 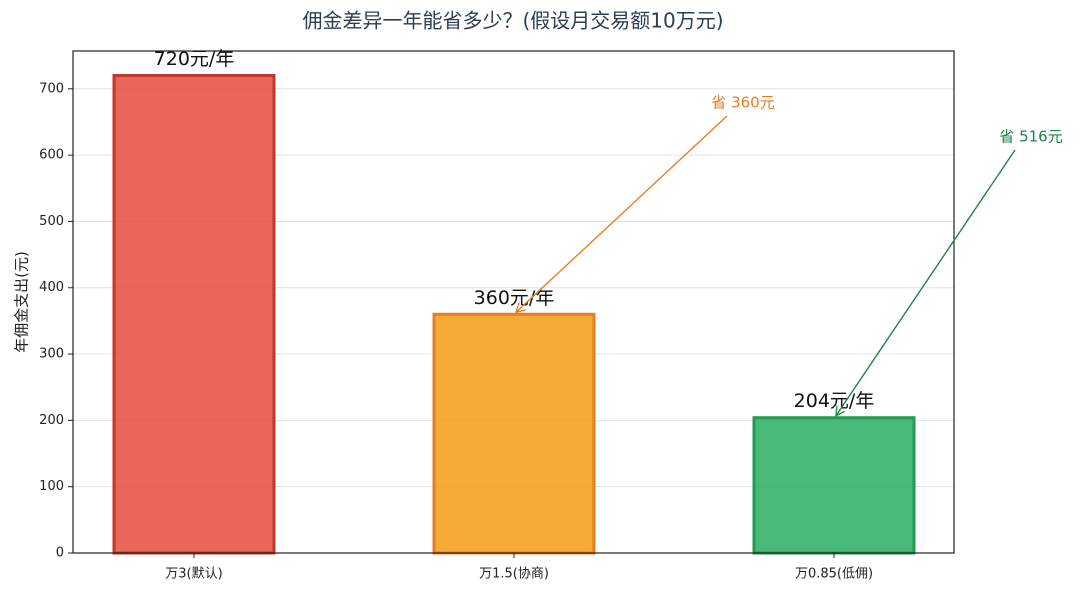 I want to click on y-tick-label: 600, so click(x=51, y=155).